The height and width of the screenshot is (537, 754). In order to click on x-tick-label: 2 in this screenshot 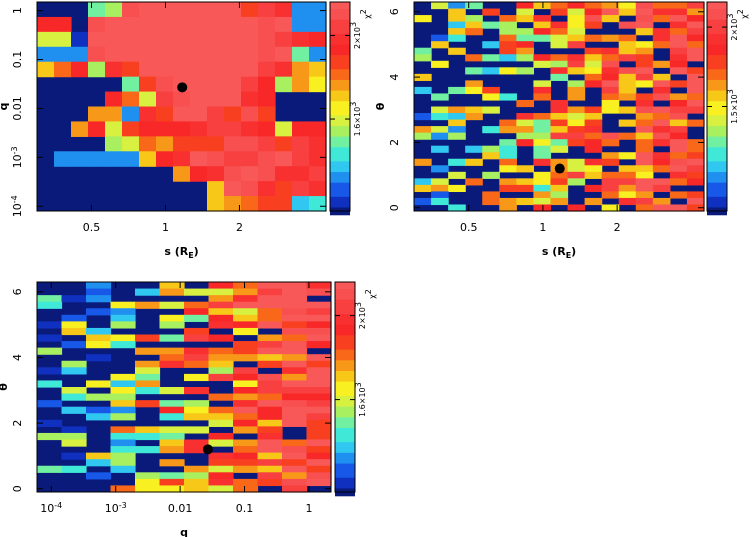, I will do `click(617, 227)`.